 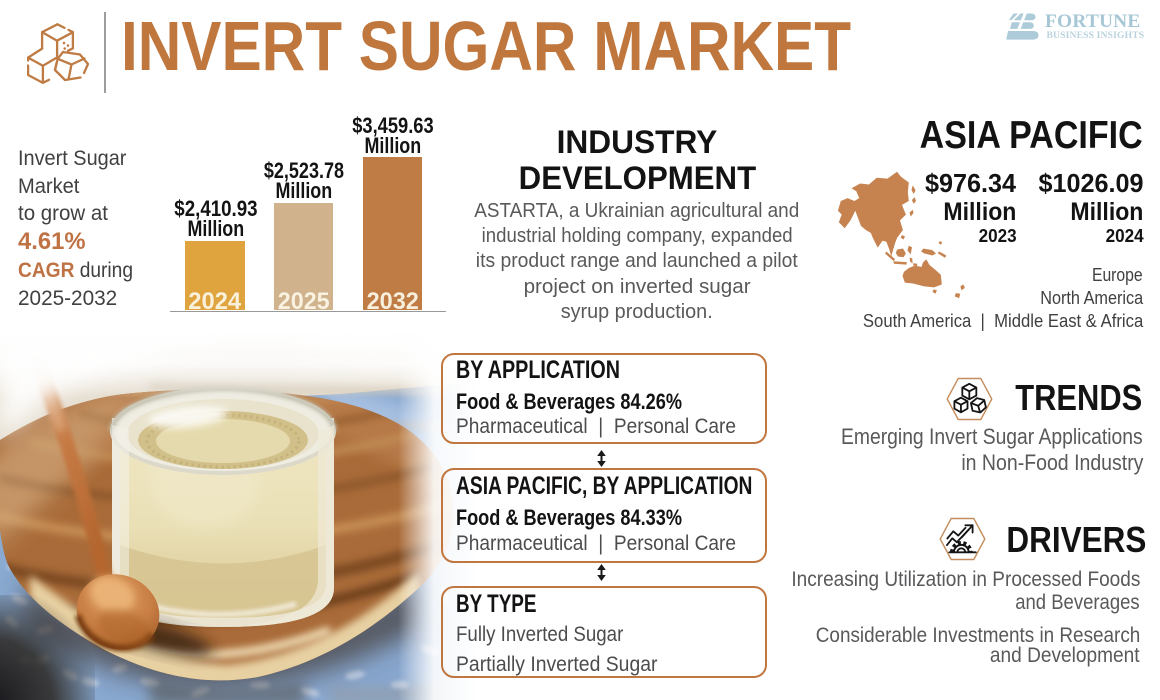 I want to click on svg-text: FORTUNE, so click(x=1093, y=22).